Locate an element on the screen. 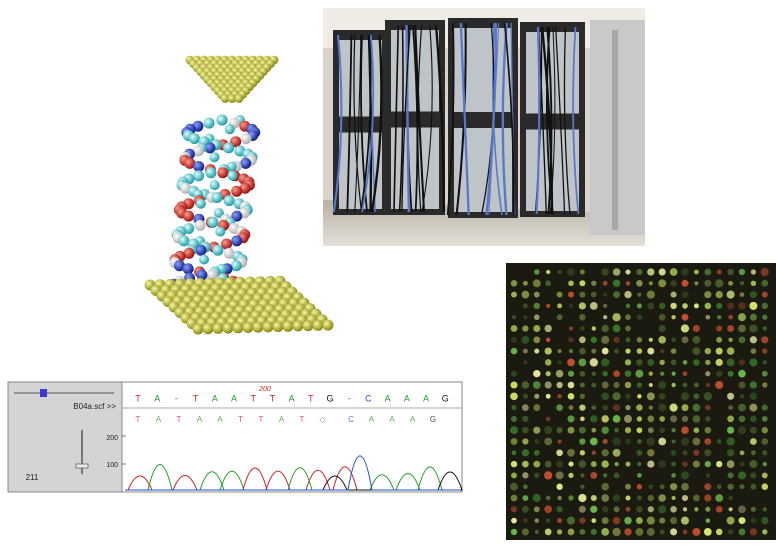  trace is located at coordinates (292, 473).